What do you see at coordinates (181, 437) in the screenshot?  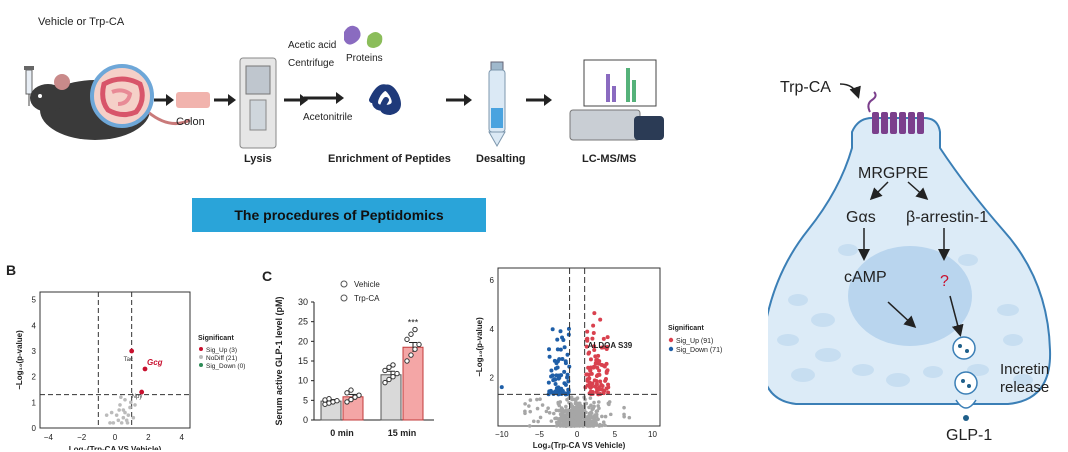 I see `x-tick-label: 4` at bounding box center [181, 437].